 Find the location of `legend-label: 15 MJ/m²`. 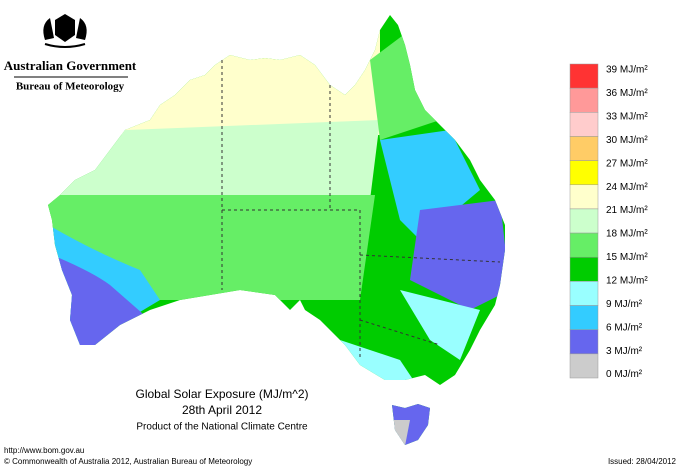

legend-label: 15 MJ/m² is located at coordinates (627, 257).